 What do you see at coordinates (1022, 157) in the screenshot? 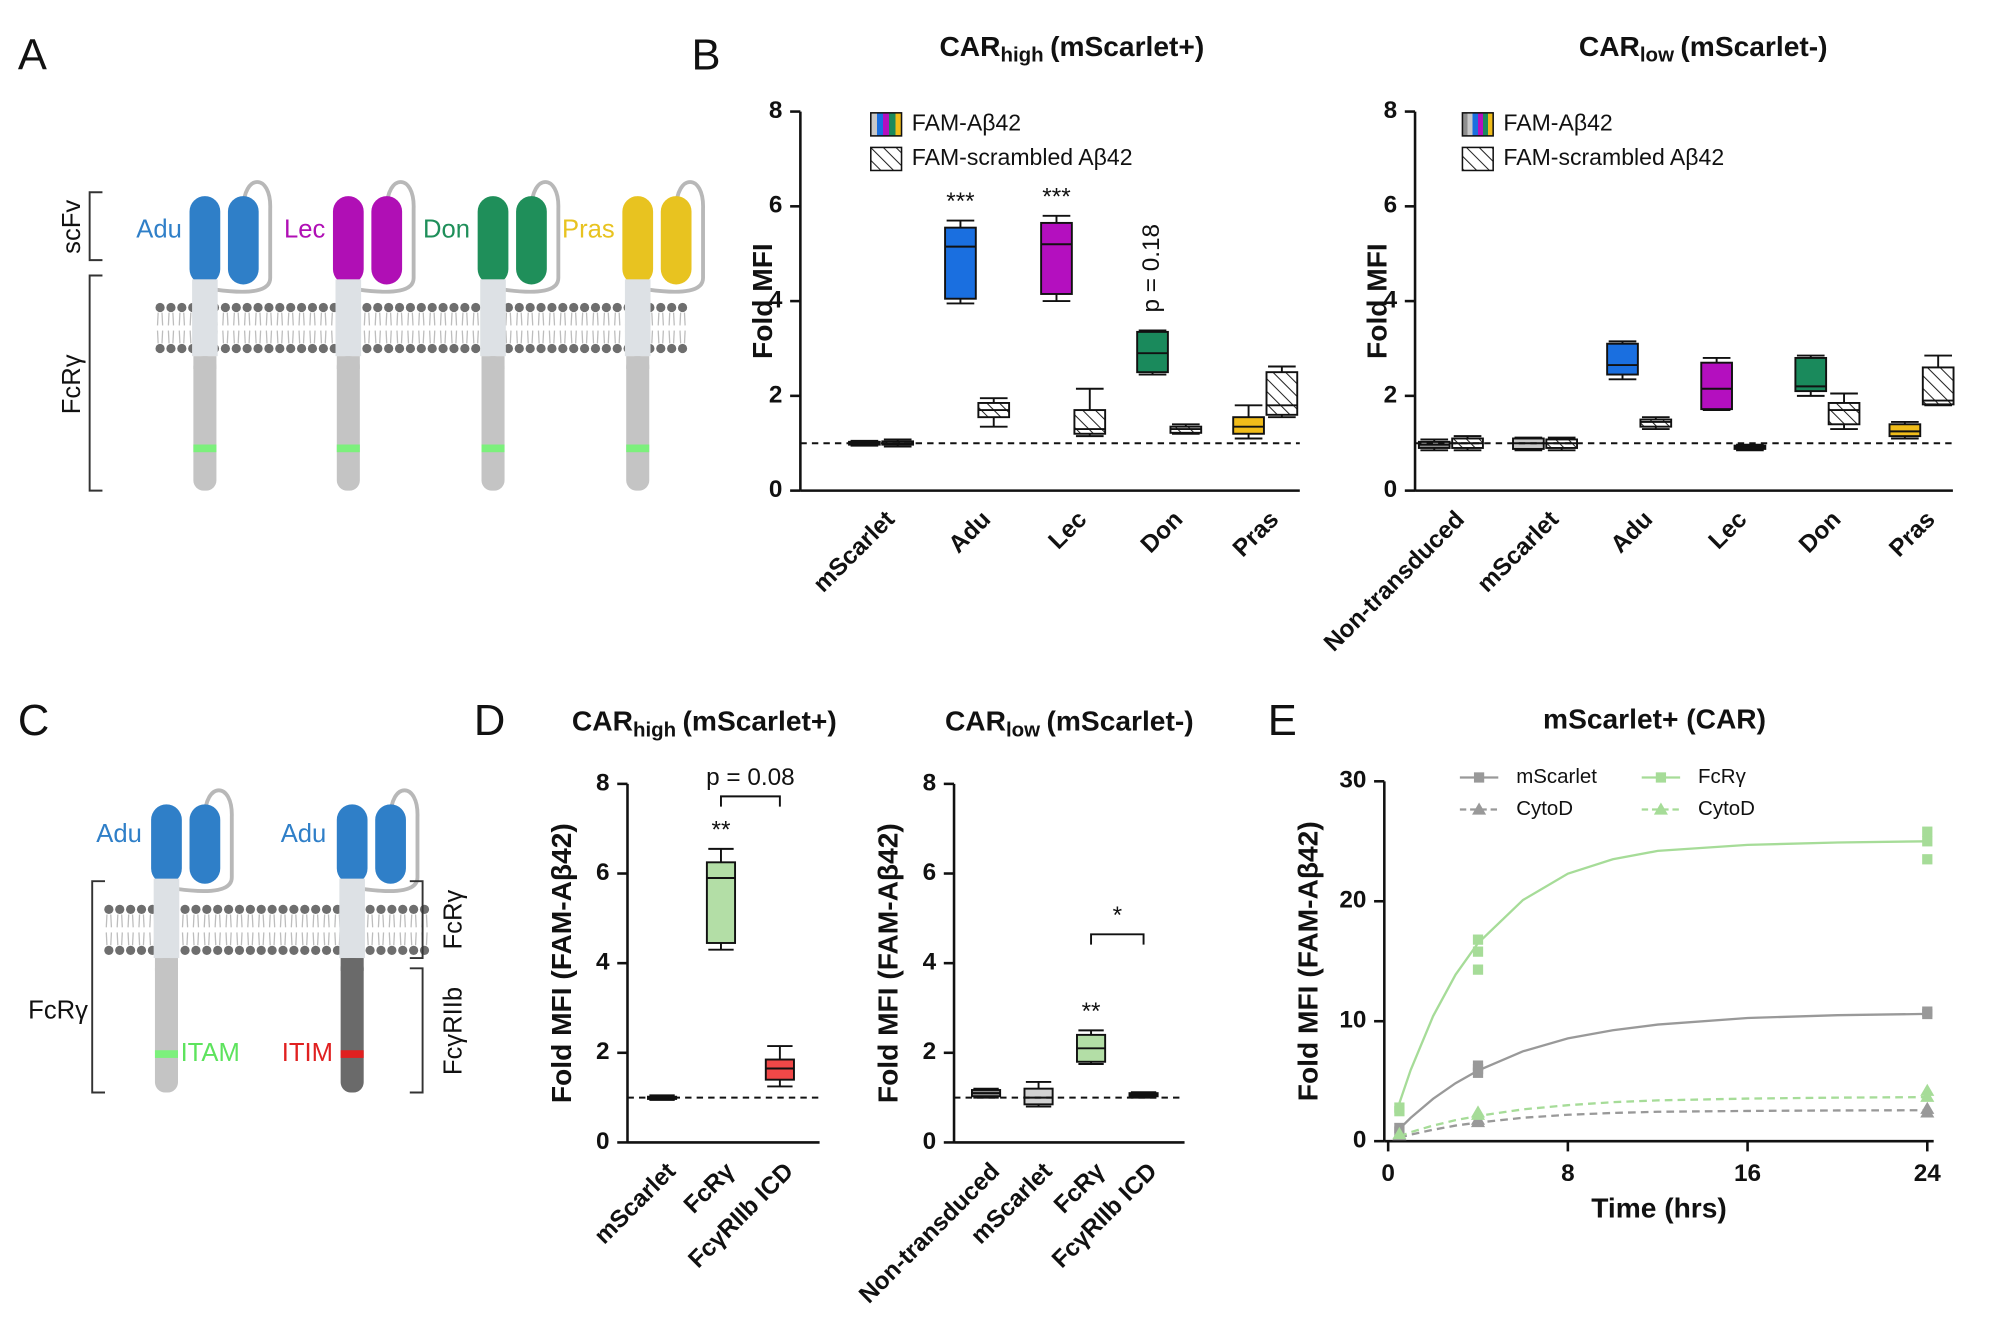
I see `legend-label: FAM-scrambled Aβ42` at bounding box center [1022, 157].